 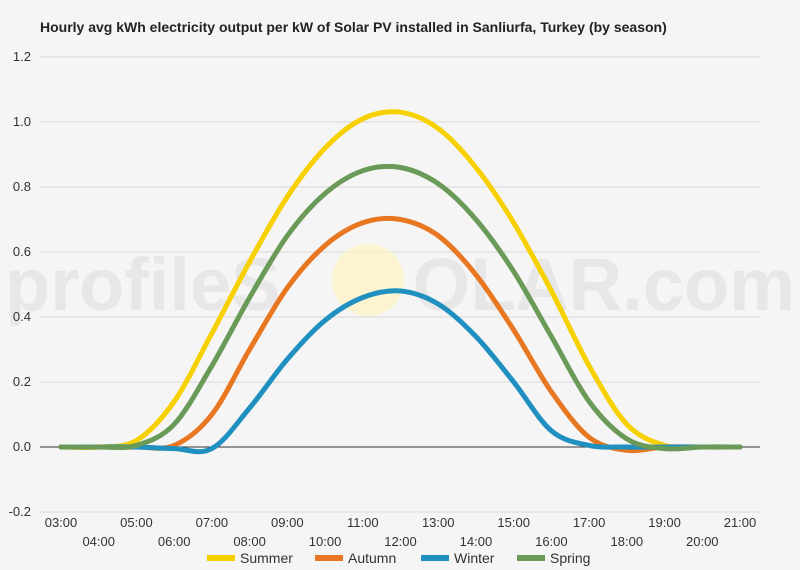 I want to click on legend-swatch-spring, so click(x=531, y=558).